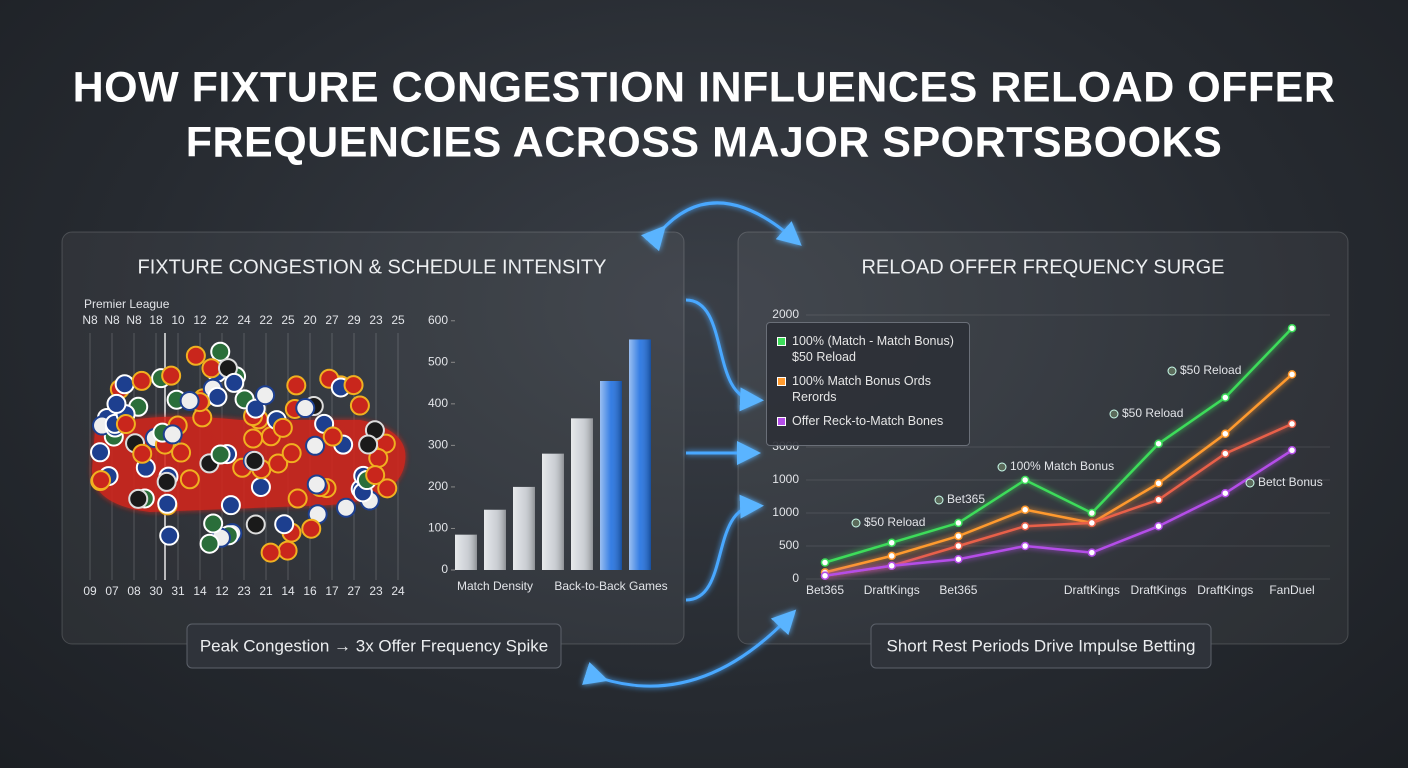 This screenshot has height=768, width=1408. What do you see at coordinates (438, 445) in the screenshot?
I see `y-tick-label: 300` at bounding box center [438, 445].